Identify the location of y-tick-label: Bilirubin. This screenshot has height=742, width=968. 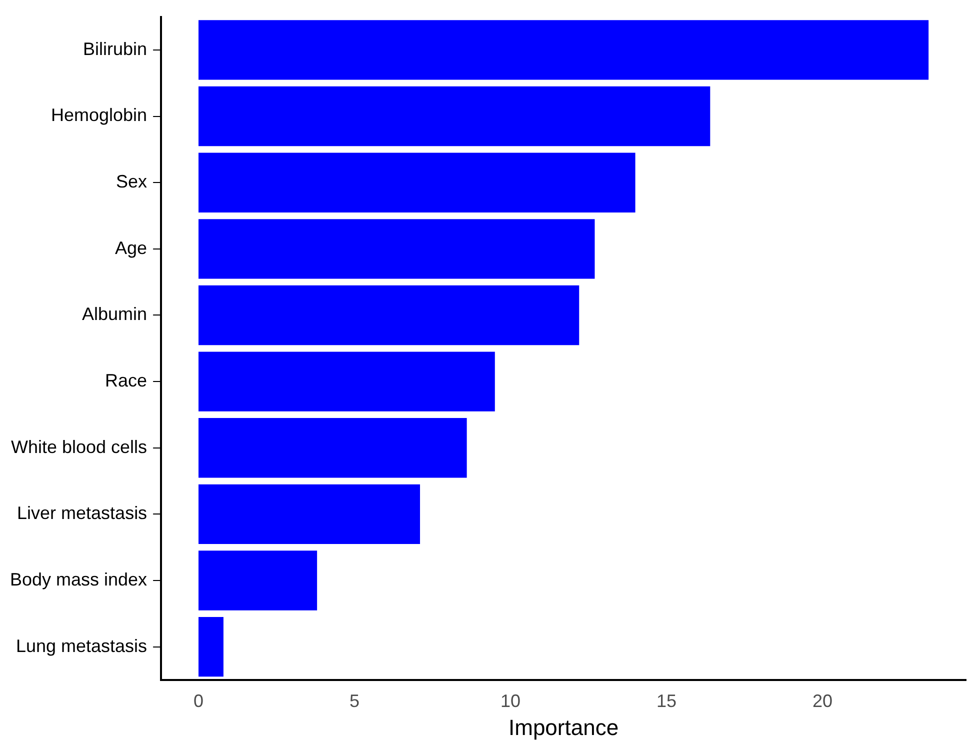
(115, 48).